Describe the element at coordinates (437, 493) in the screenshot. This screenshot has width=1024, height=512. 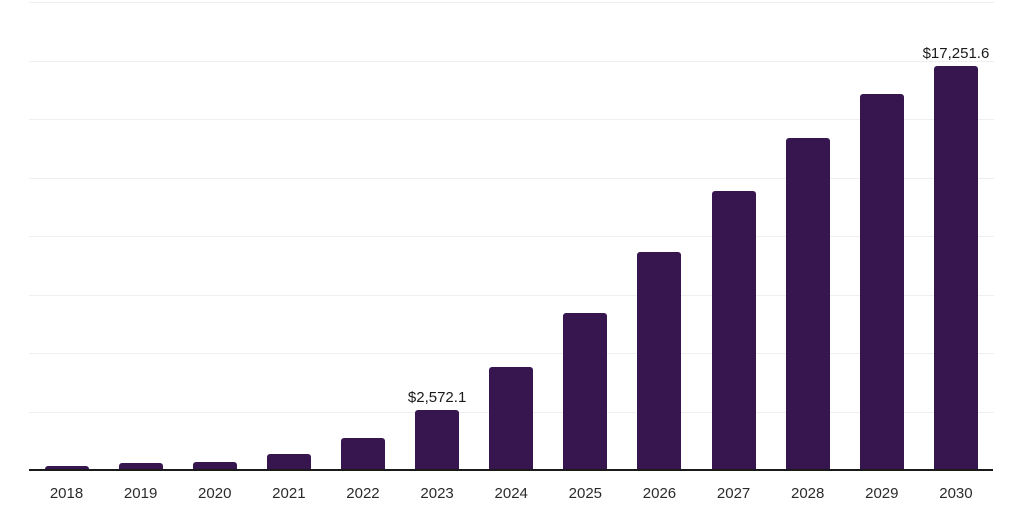
I see `x-tick-label-2023: 2023` at that location.